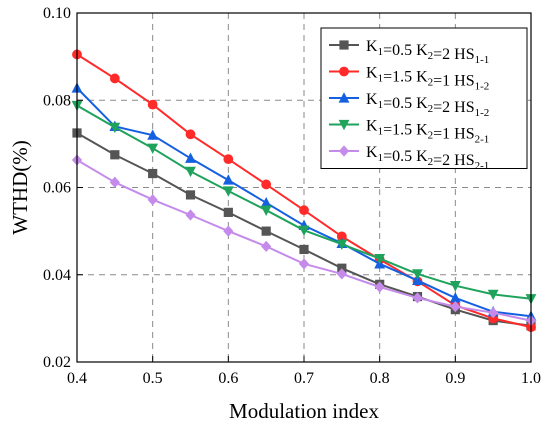 The width and height of the screenshot is (550, 430). What do you see at coordinates (57, 13) in the screenshot?
I see `y-tick-label: 0.10` at bounding box center [57, 13].